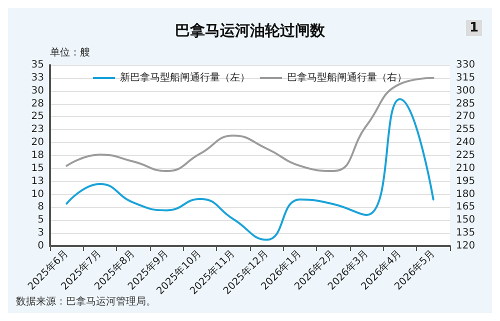  What do you see at coordinates (37, 168) in the screenshot?
I see `y-tick-label: 15` at bounding box center [37, 168].